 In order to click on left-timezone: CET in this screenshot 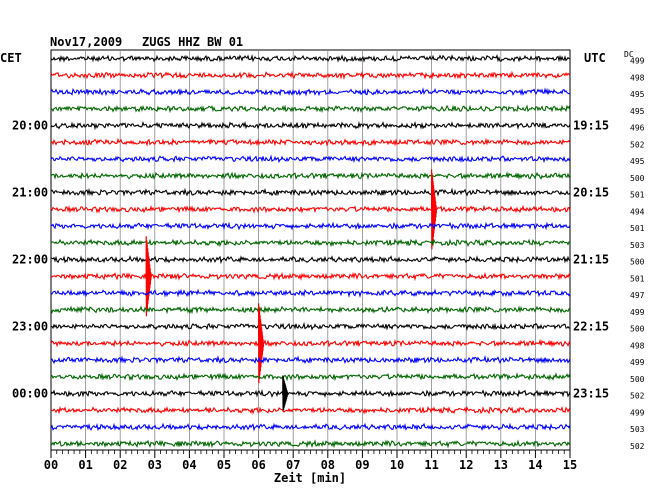, I will do `click(11, 58)`.